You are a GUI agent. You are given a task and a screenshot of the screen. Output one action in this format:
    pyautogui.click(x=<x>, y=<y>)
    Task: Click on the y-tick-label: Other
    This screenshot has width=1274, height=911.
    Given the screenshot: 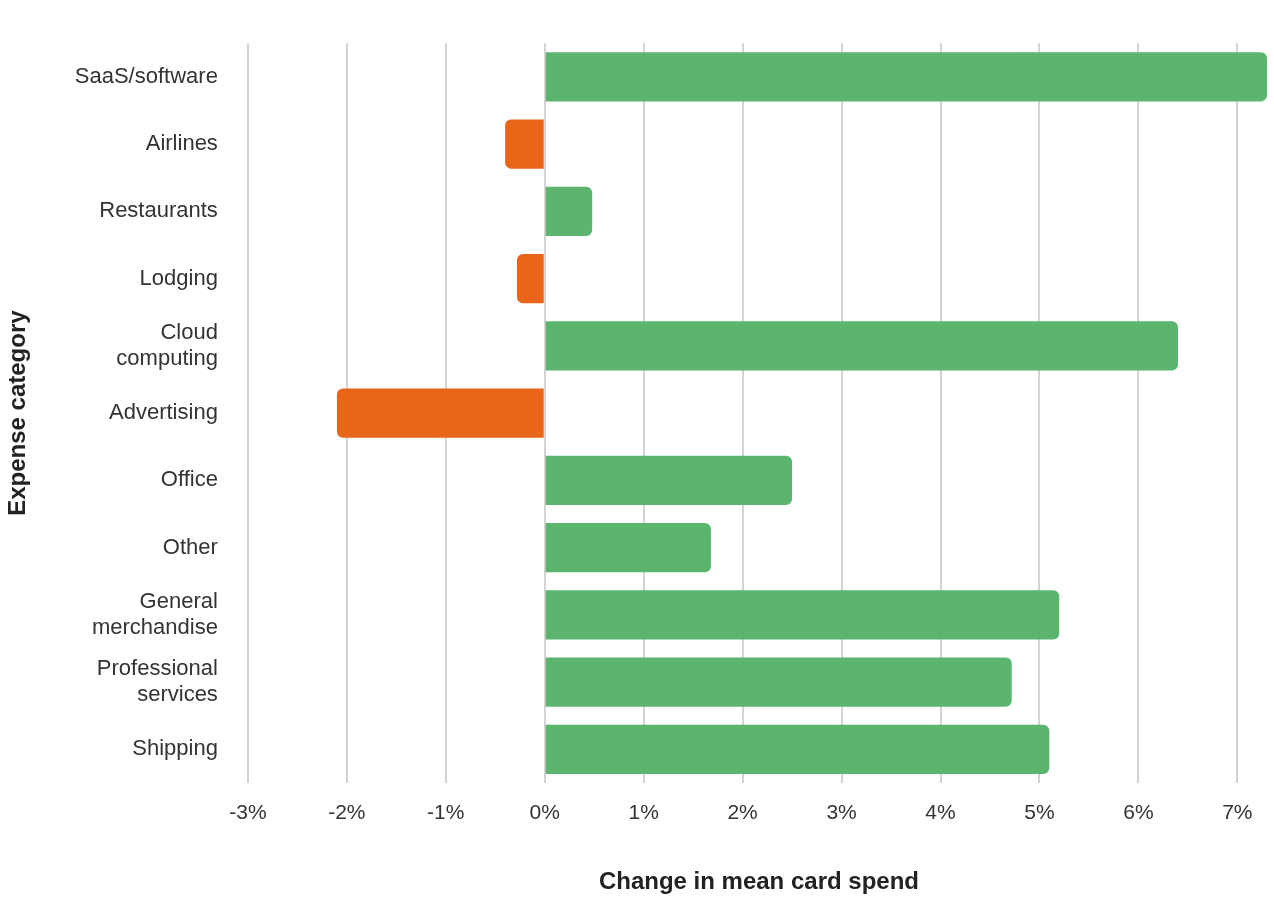 What is the action you would take?
    pyautogui.click(x=190, y=546)
    